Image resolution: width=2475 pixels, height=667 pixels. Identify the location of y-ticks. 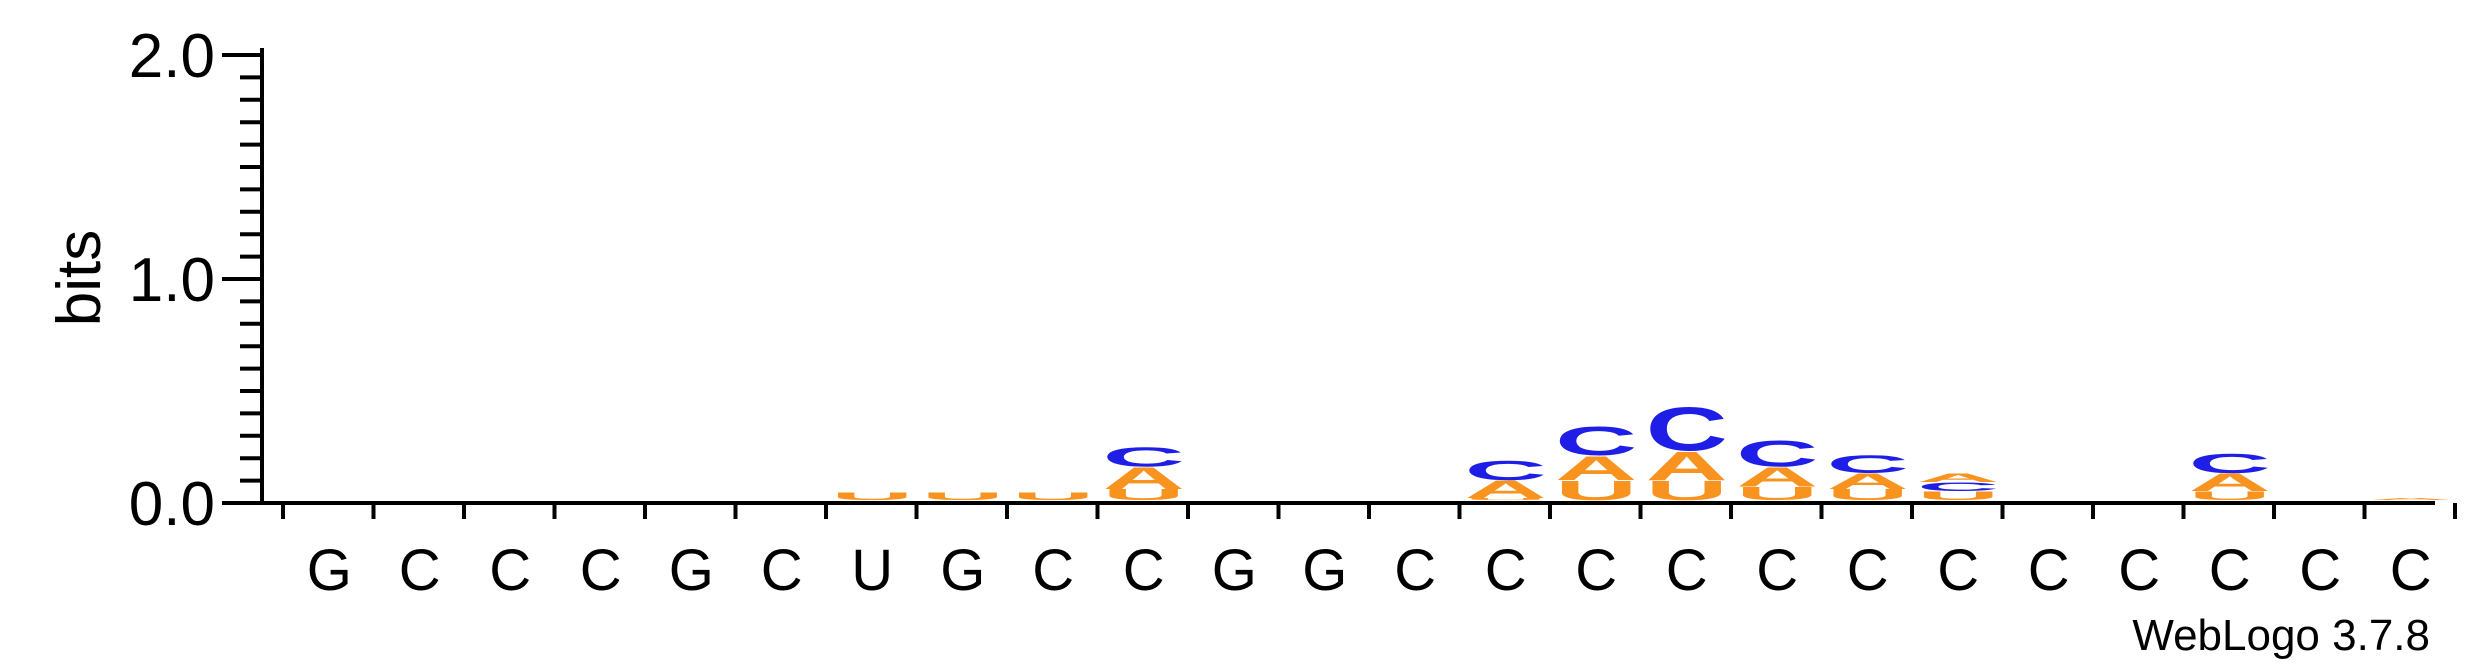
(242, 279).